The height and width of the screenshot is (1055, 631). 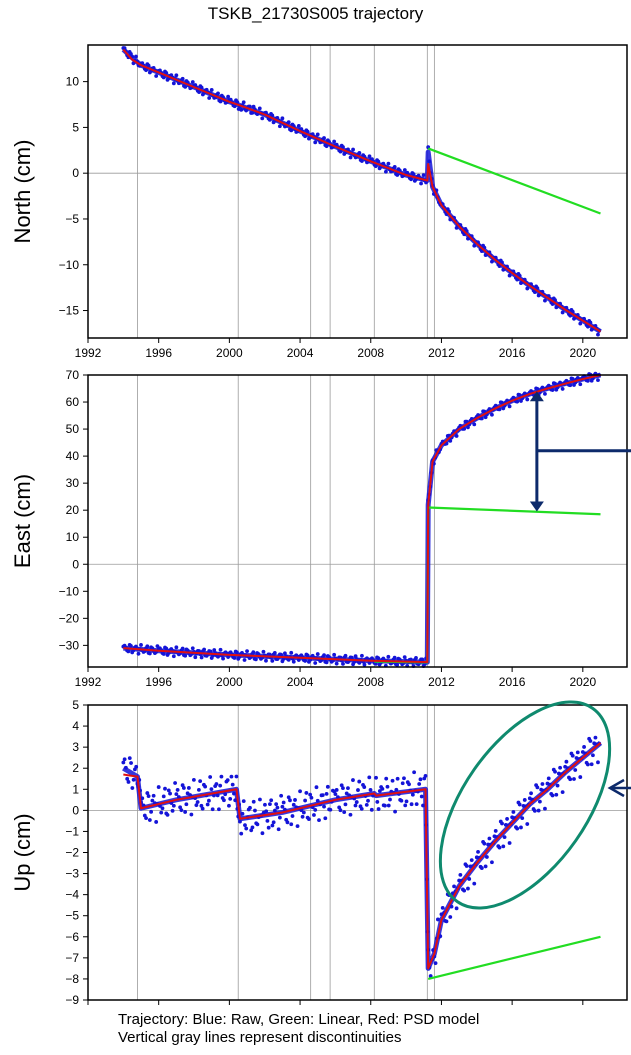 What do you see at coordinates (616, 788) in the screenshot?
I see `ellipse-arrow-head` at bounding box center [616, 788].